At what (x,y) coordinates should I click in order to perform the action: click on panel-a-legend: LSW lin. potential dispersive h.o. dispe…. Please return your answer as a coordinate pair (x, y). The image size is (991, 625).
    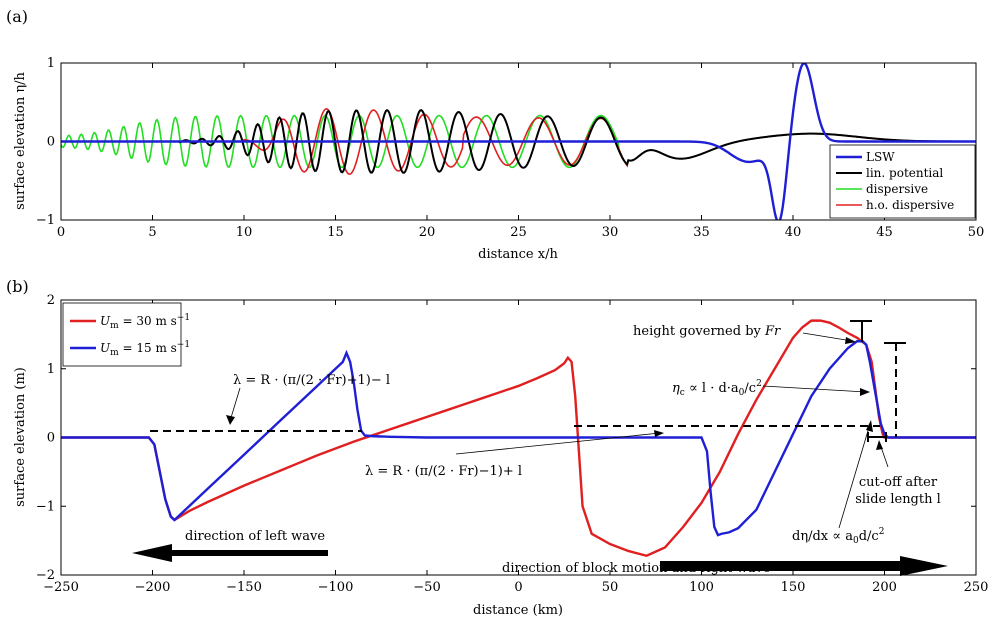
    Looking at the image, I should click on (902, 181).